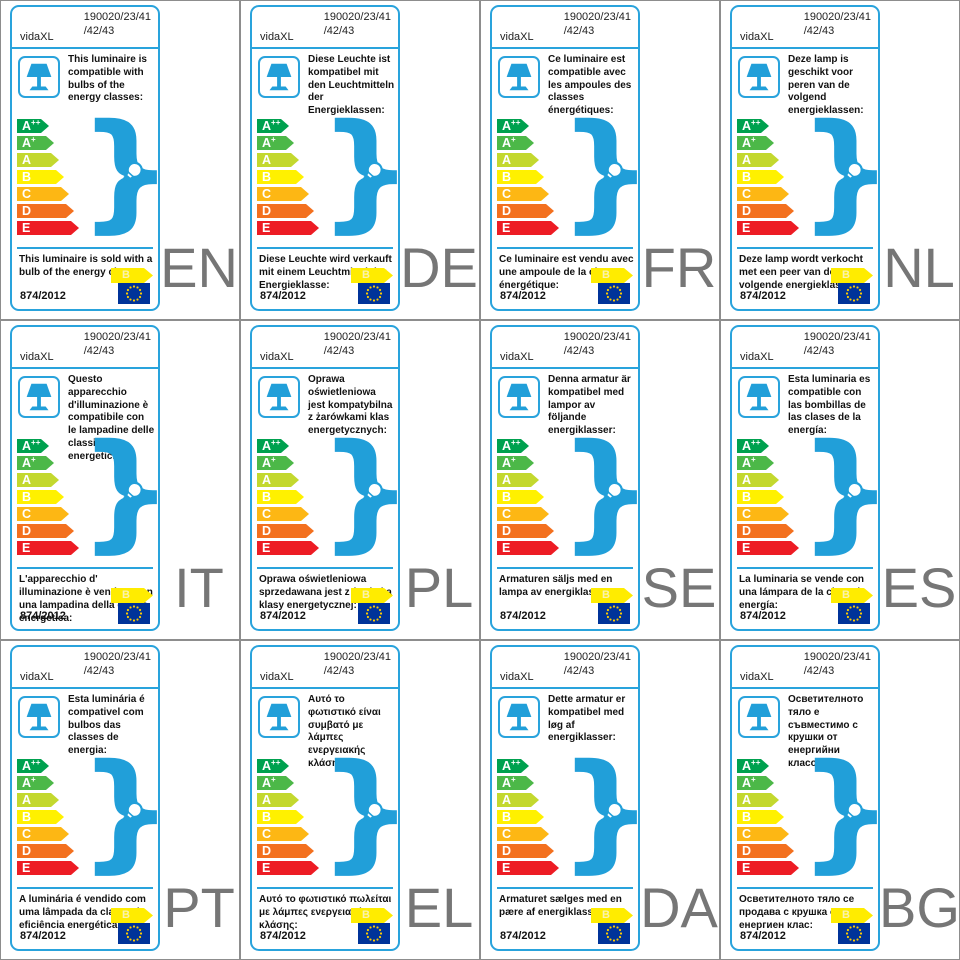 The height and width of the screenshot is (960, 960). I want to click on model-line2: /42/43, so click(99, 670).